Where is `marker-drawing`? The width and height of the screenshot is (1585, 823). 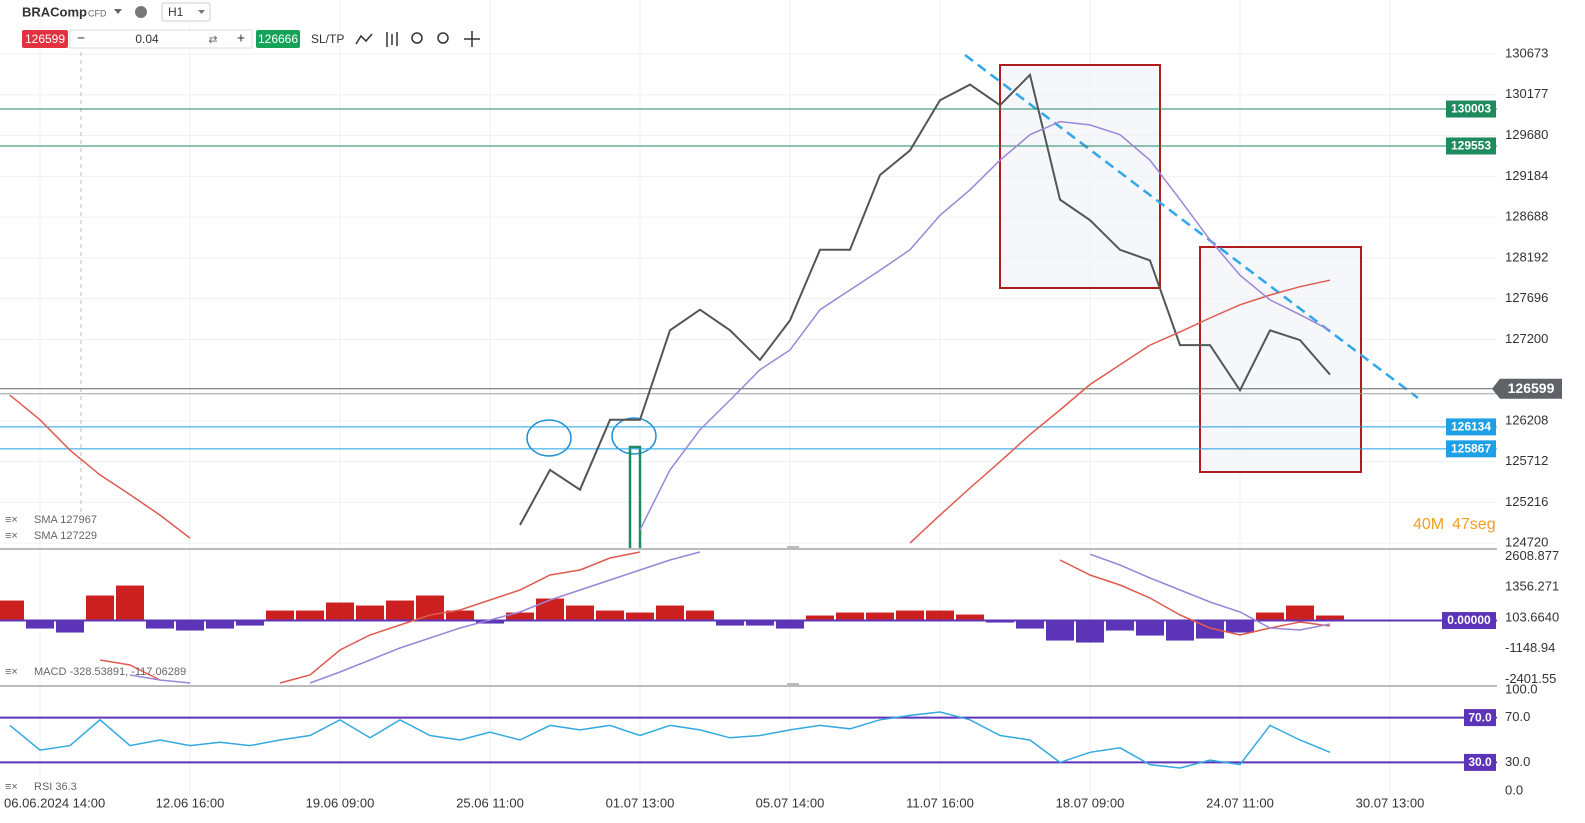 marker-drawing is located at coordinates (635, 496).